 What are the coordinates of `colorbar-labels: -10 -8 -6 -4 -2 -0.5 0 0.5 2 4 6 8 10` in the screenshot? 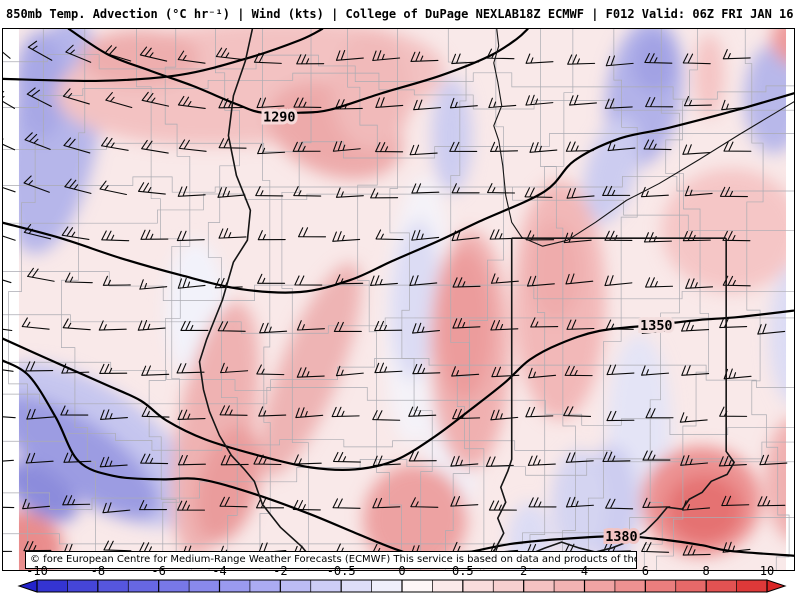 It's located at (400, 571).